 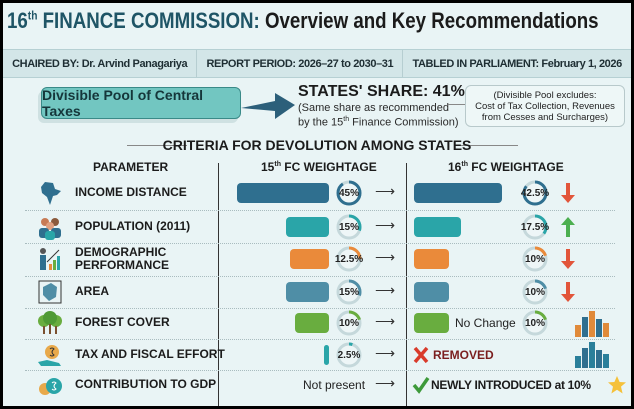 What do you see at coordinates (133, 226) in the screenshot?
I see `parameter-name: POPULATION (2011)` at bounding box center [133, 226].